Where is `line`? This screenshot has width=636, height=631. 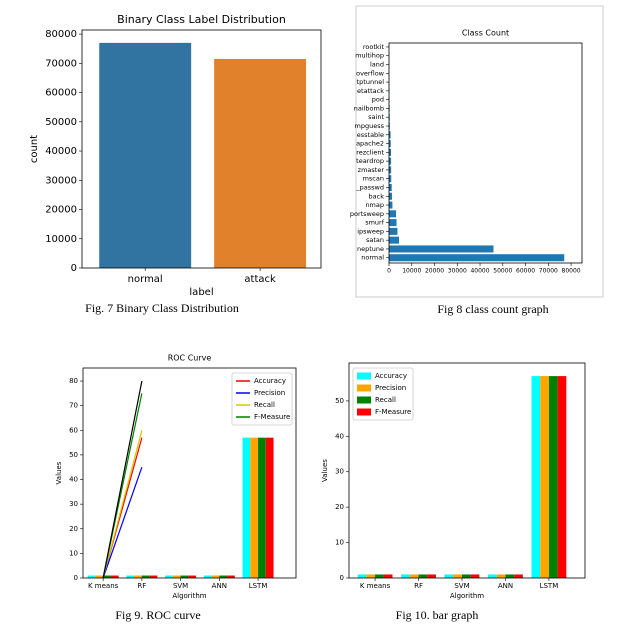 line is located at coordinates (122, 523).